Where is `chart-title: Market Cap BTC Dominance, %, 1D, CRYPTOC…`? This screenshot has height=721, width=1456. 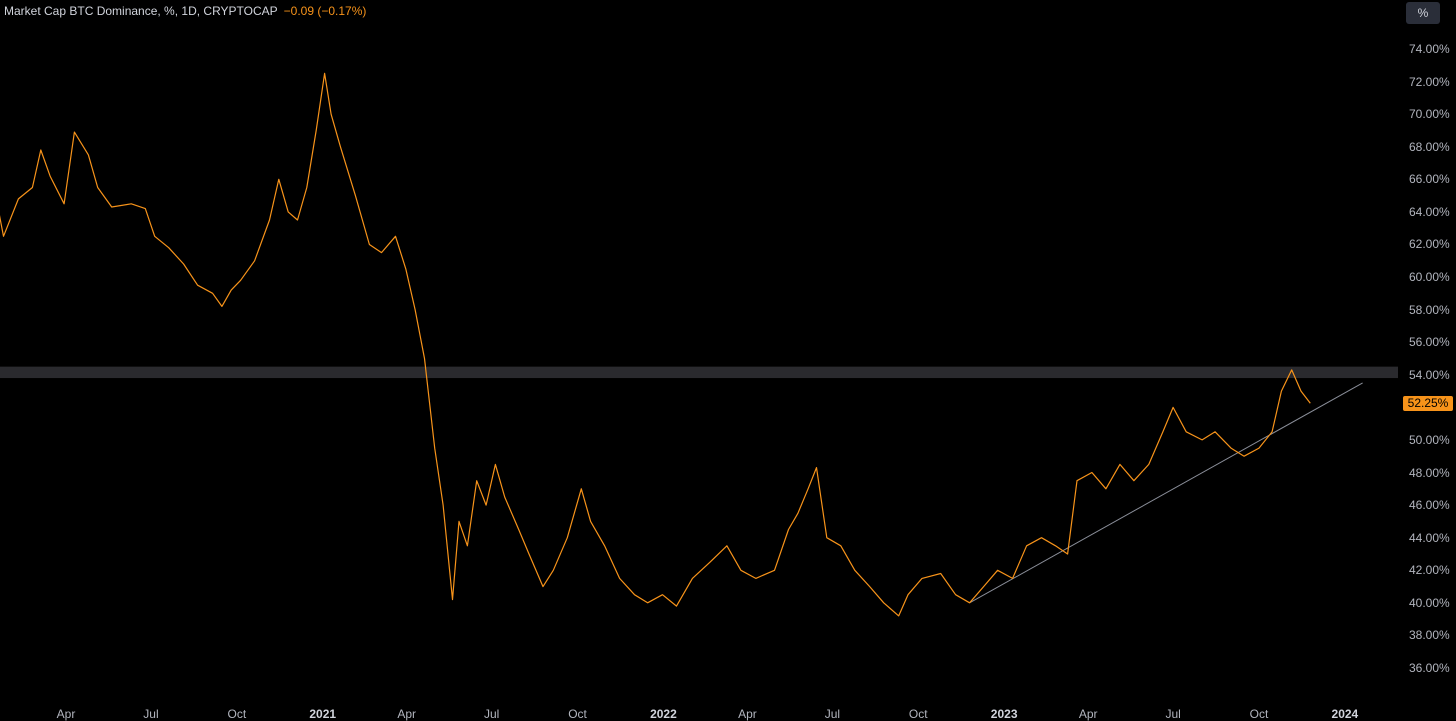
chart-title: Market Cap BTC Dominance, %, 1D, CRYPTOC… is located at coordinates (141, 11).